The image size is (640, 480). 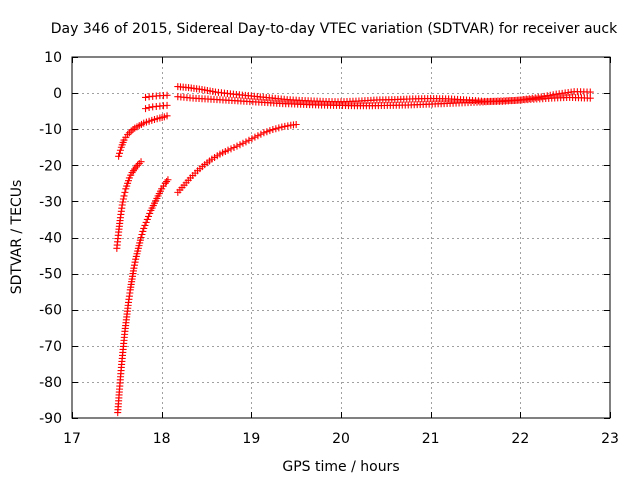 I want to click on y-tick-label: -40, so click(x=50, y=239).